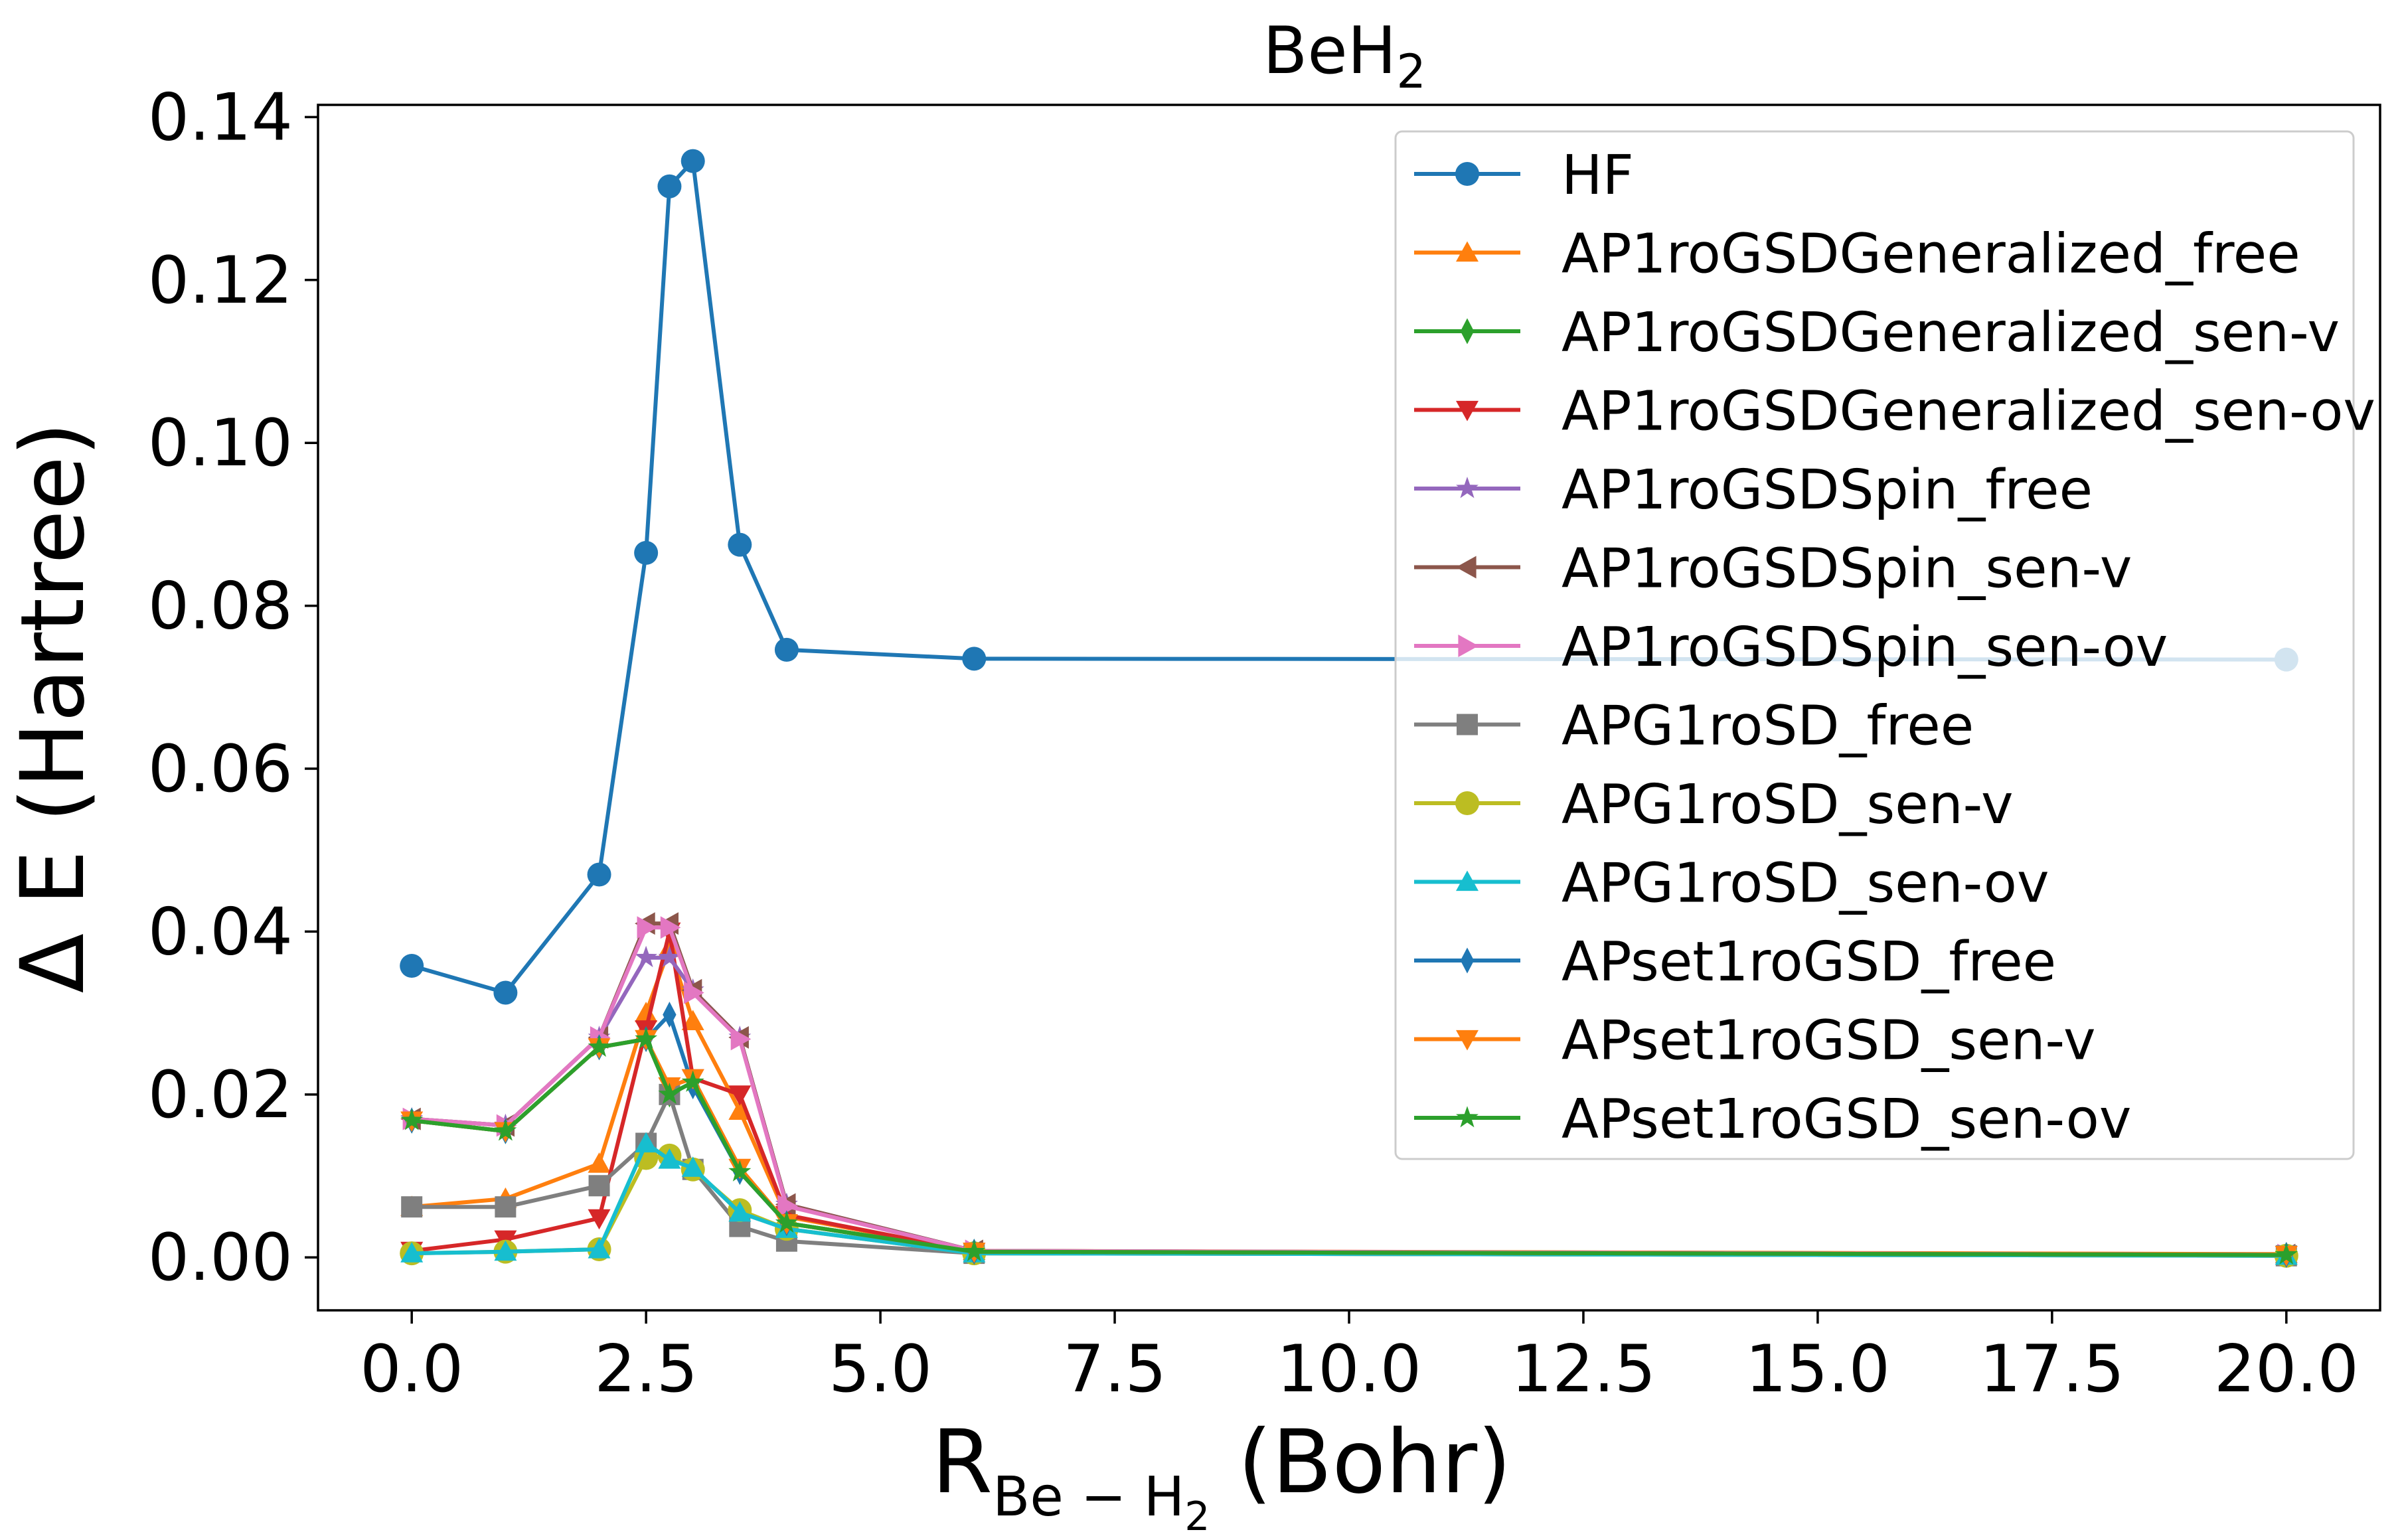  What do you see at coordinates (646, 1370) in the screenshot?
I see `x-tick-label: 2.5` at bounding box center [646, 1370].